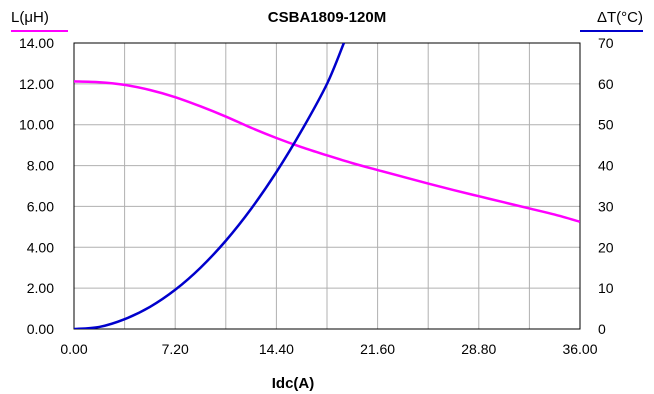  I want to click on chart-title: CSBA1809-120M, so click(327, 17).